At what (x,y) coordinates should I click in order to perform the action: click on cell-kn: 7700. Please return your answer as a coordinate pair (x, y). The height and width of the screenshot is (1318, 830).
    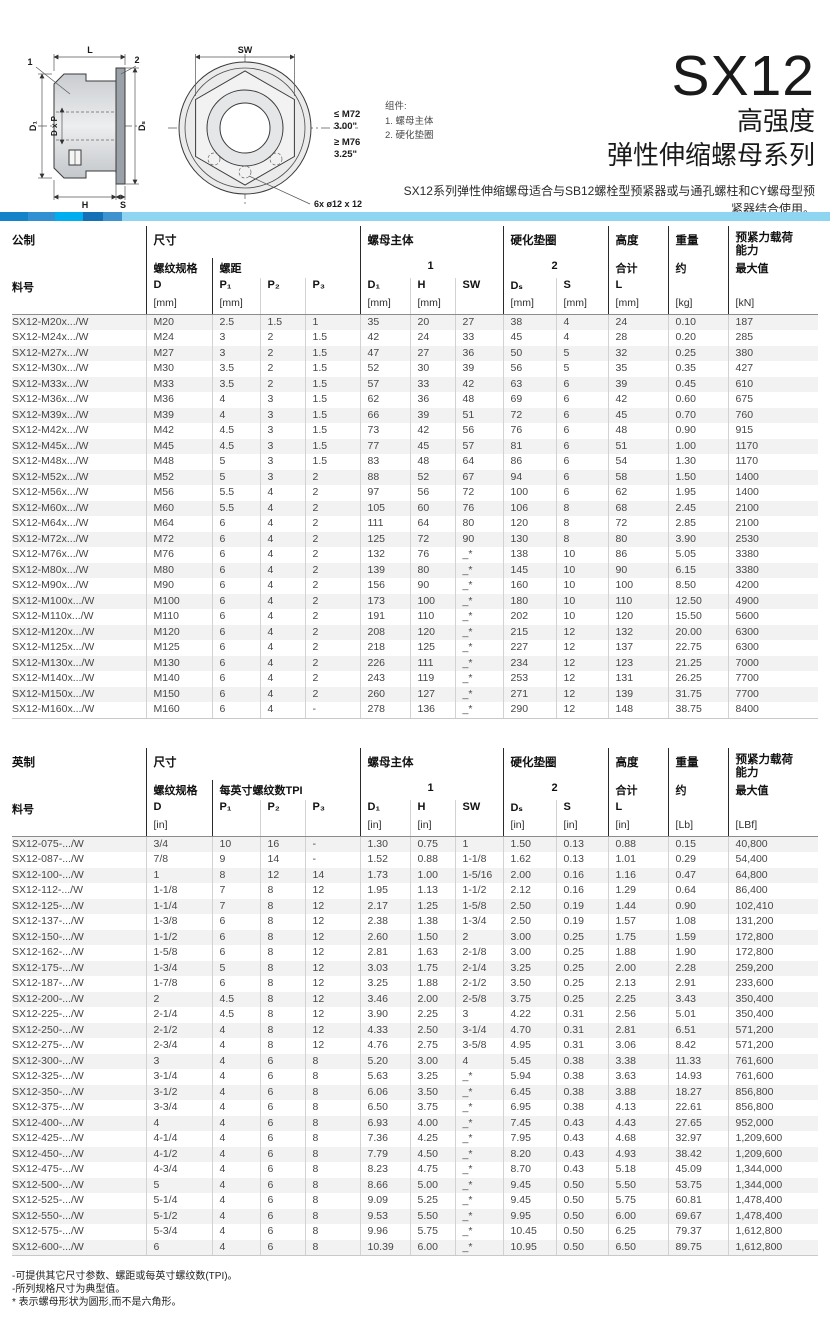
    Looking at the image, I should click on (773, 694).